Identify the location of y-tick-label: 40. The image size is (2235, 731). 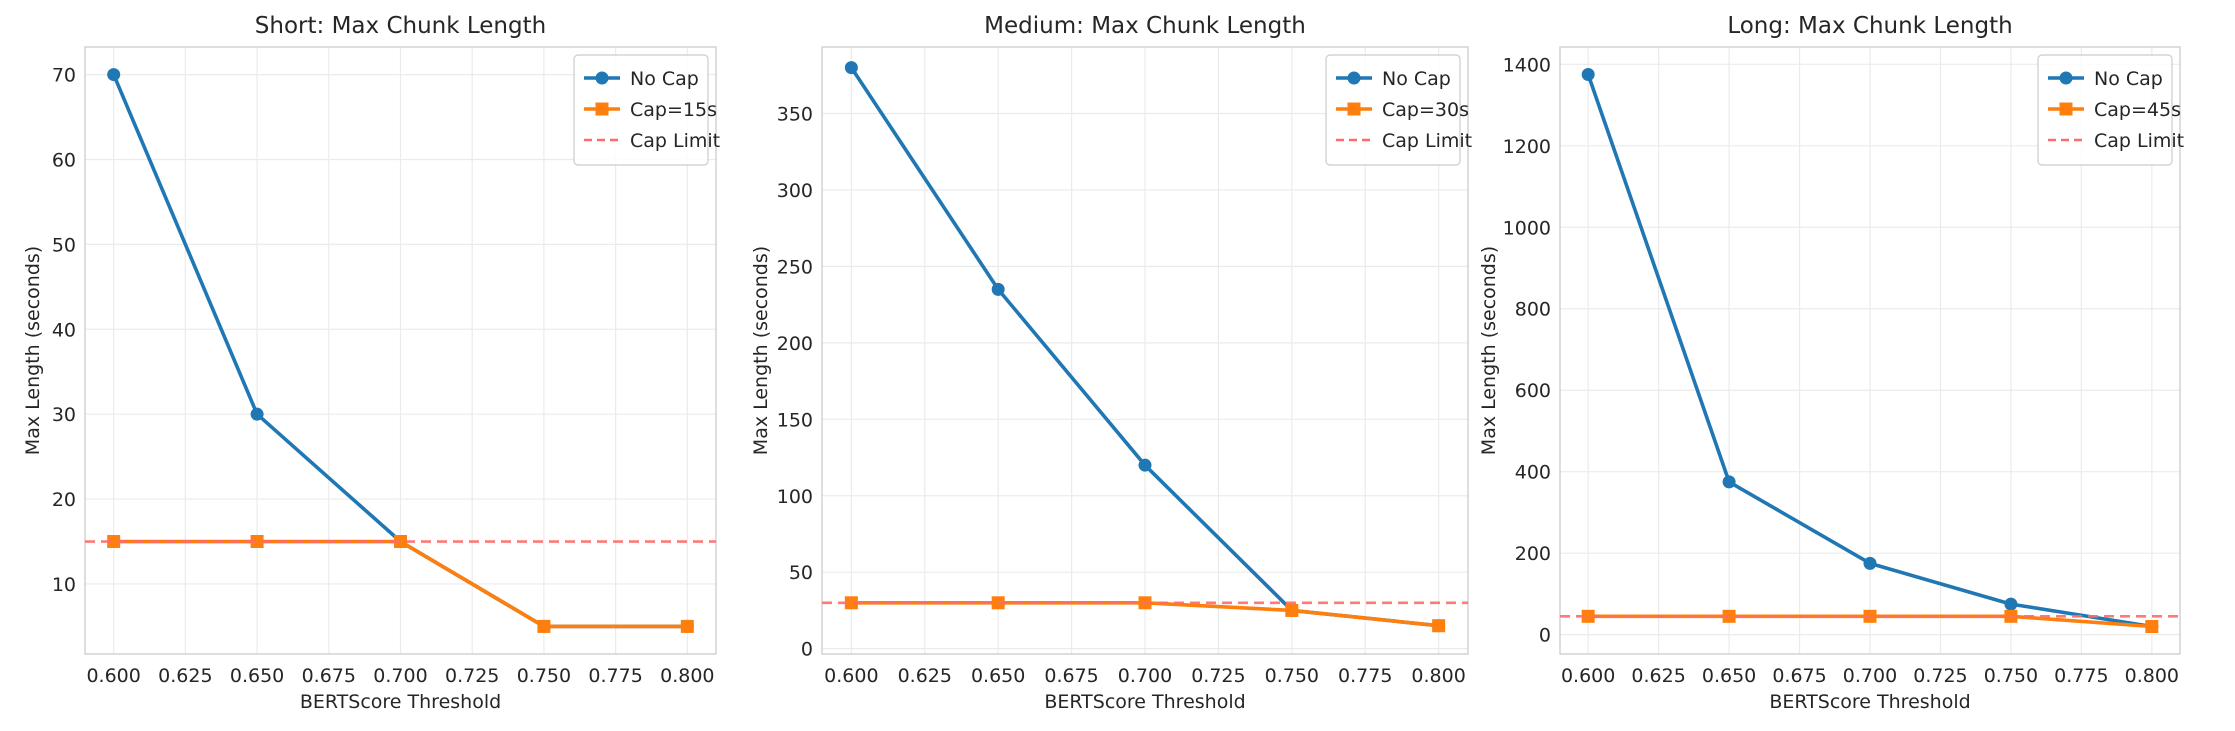
(64, 330).